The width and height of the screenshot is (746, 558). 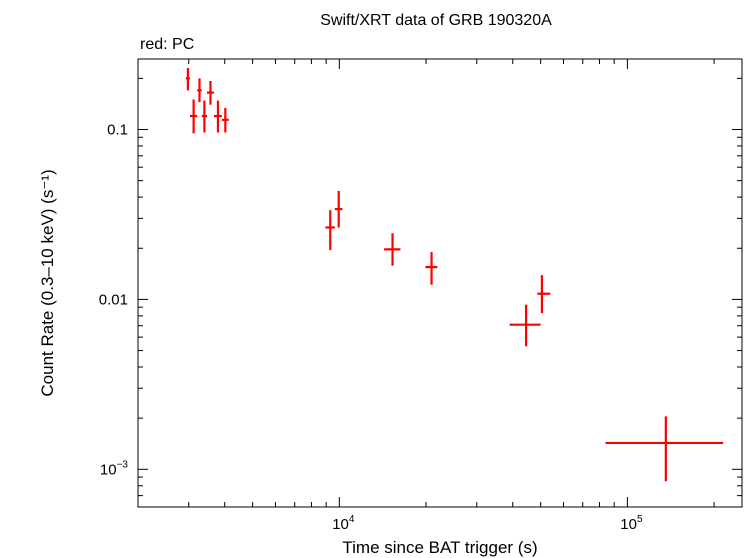 I want to click on x-axis-label: Time since BAT trigger (s), so click(x=439, y=547).